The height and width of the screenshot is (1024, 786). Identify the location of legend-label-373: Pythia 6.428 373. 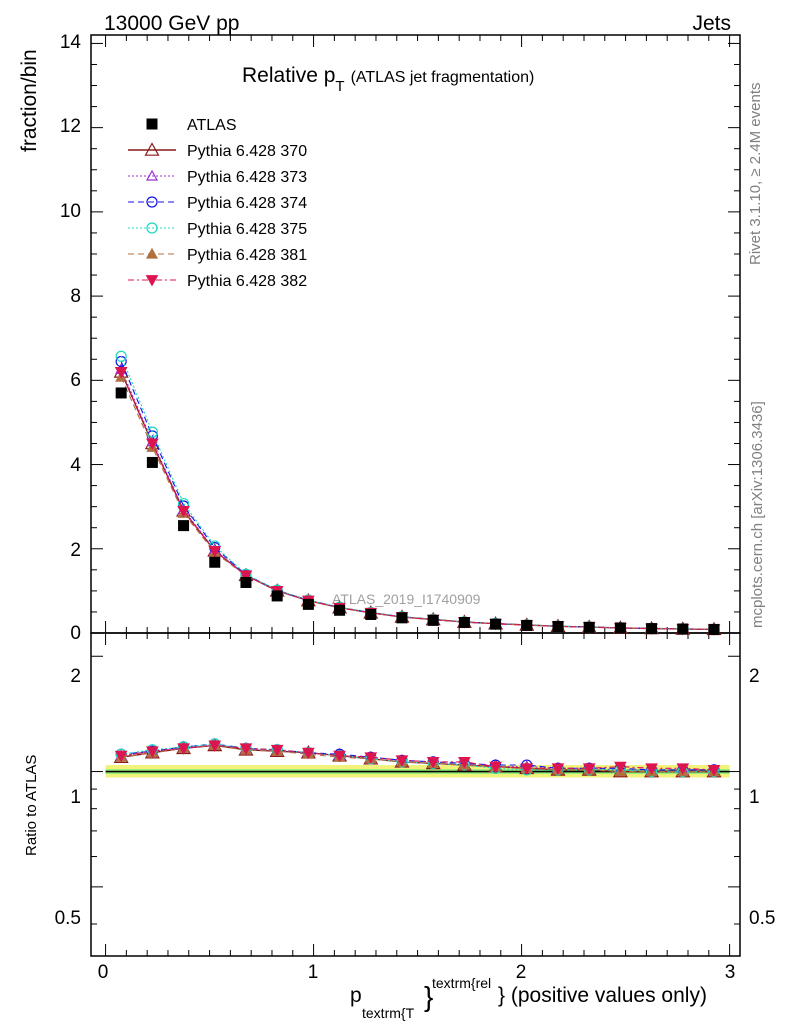
(247, 177).